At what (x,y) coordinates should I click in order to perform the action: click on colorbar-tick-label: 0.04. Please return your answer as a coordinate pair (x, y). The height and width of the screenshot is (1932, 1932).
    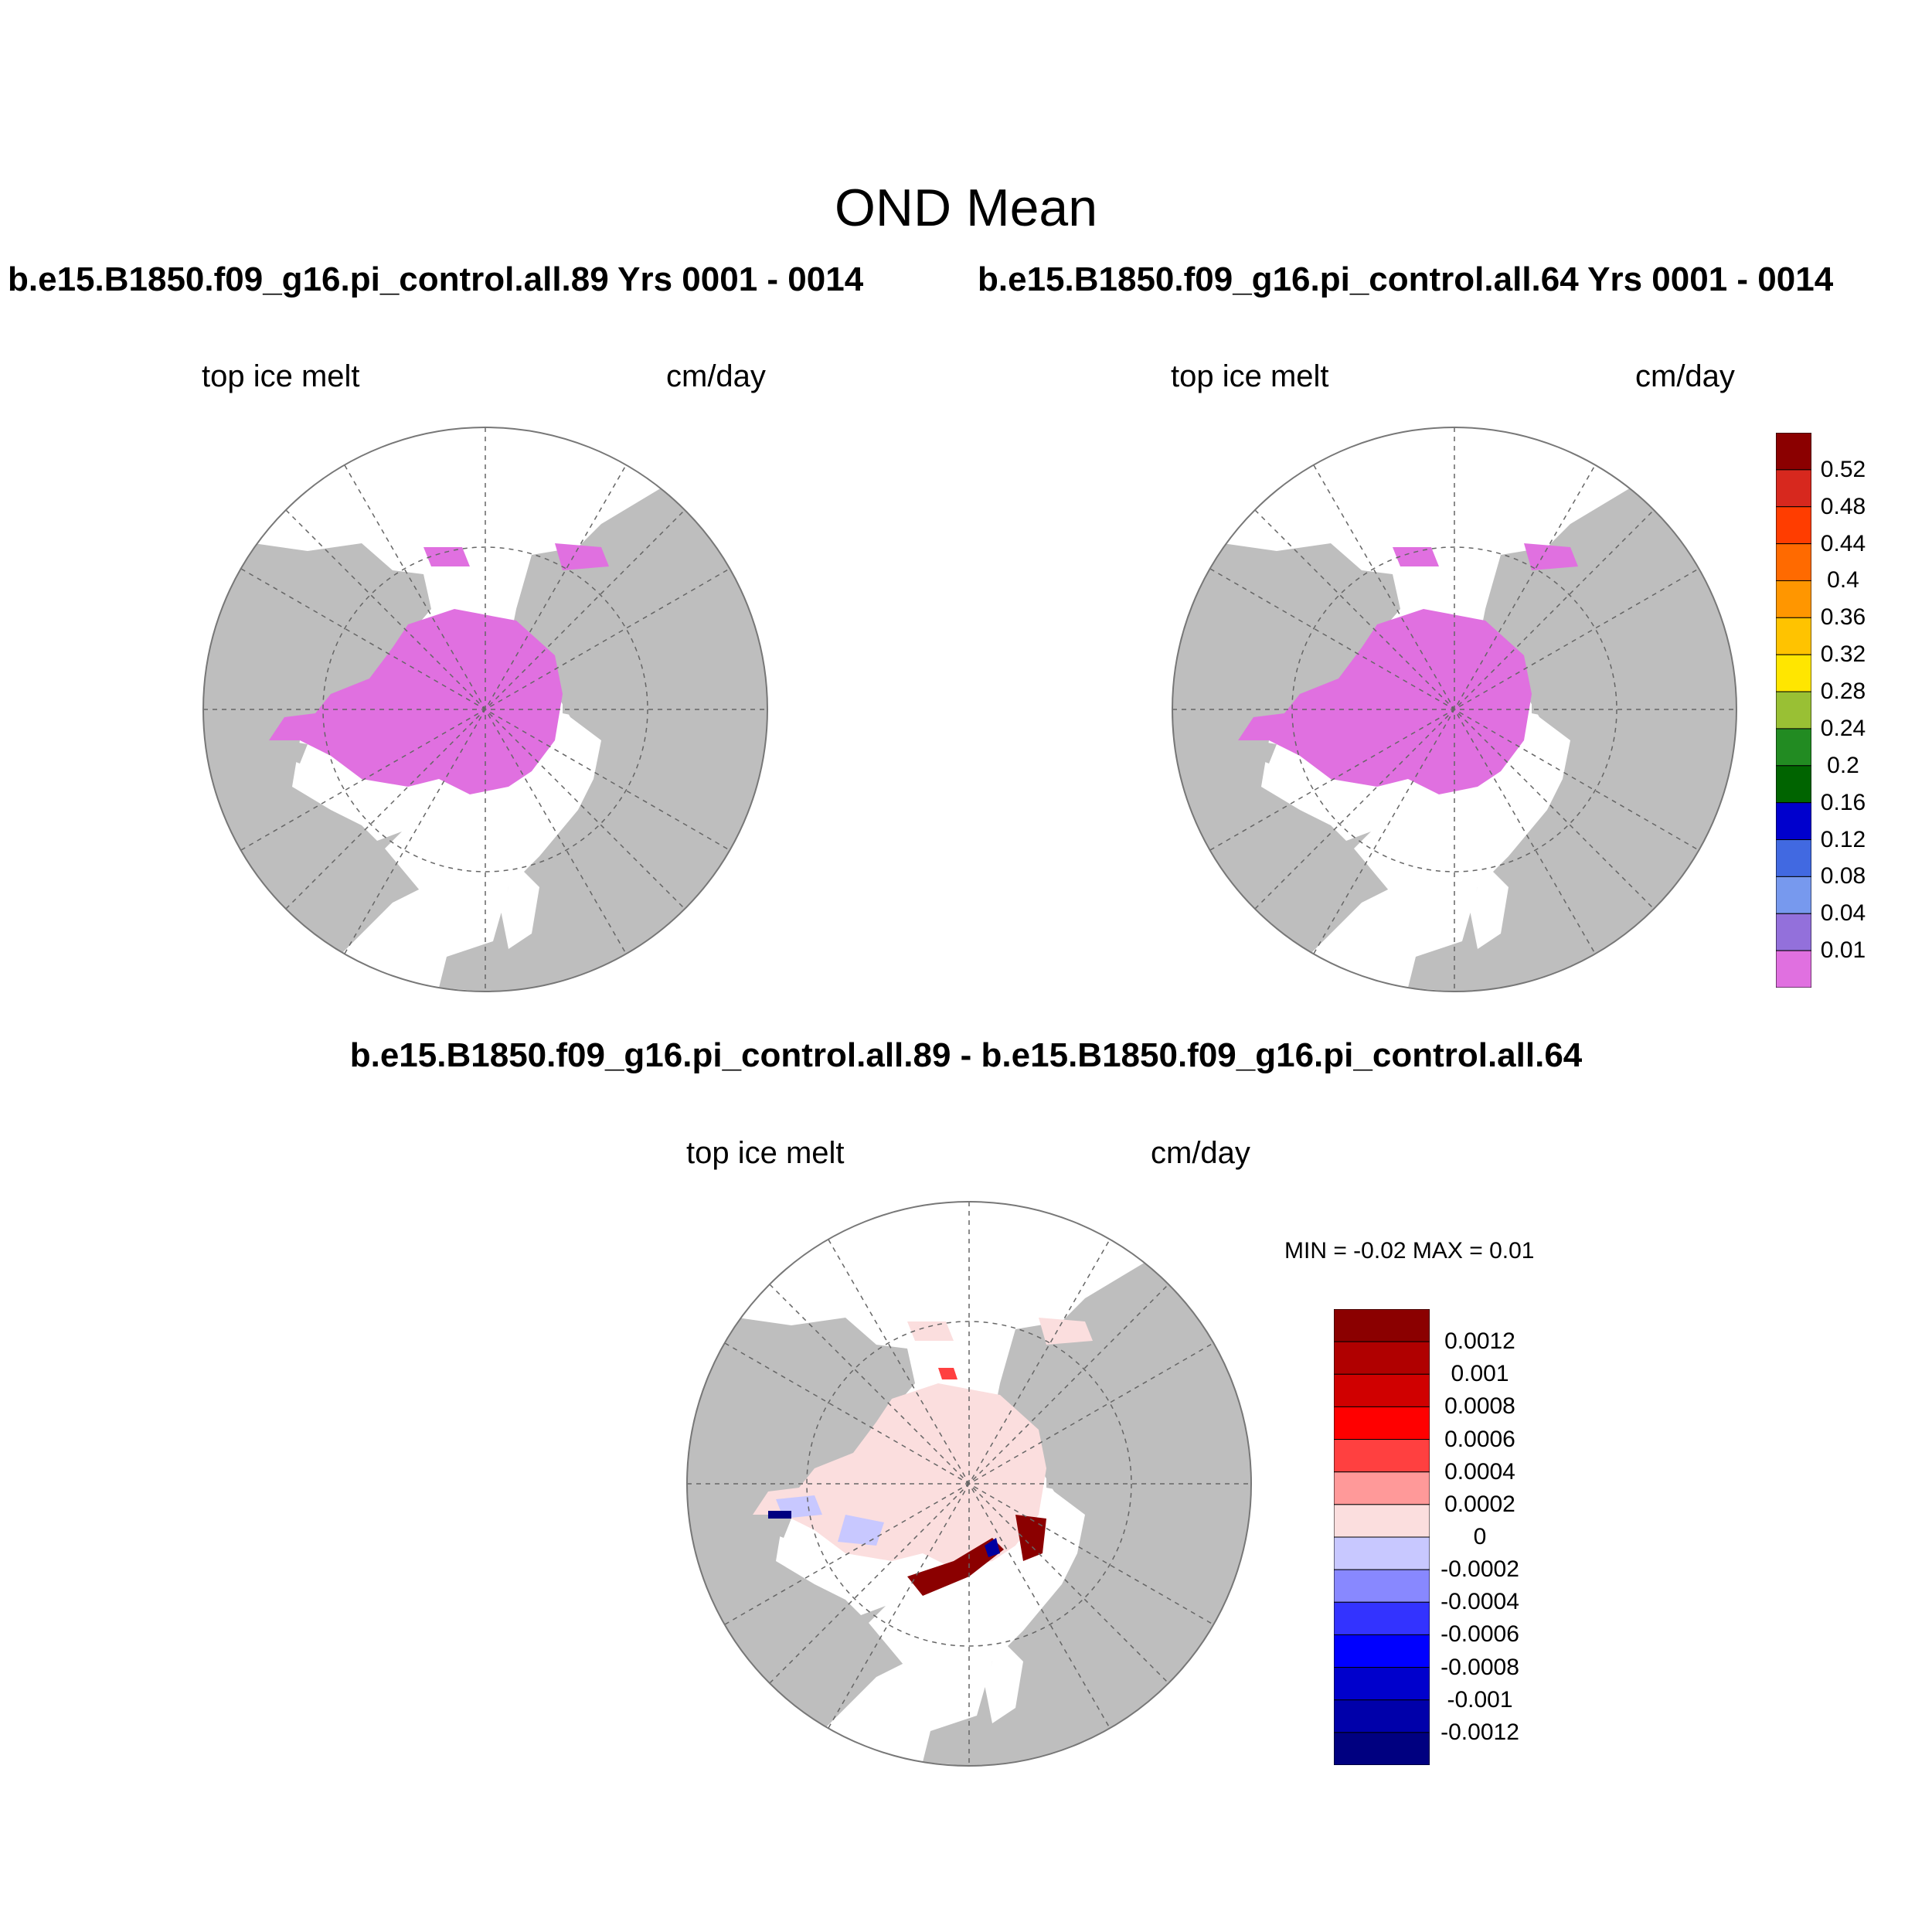
    Looking at the image, I should click on (1843, 914).